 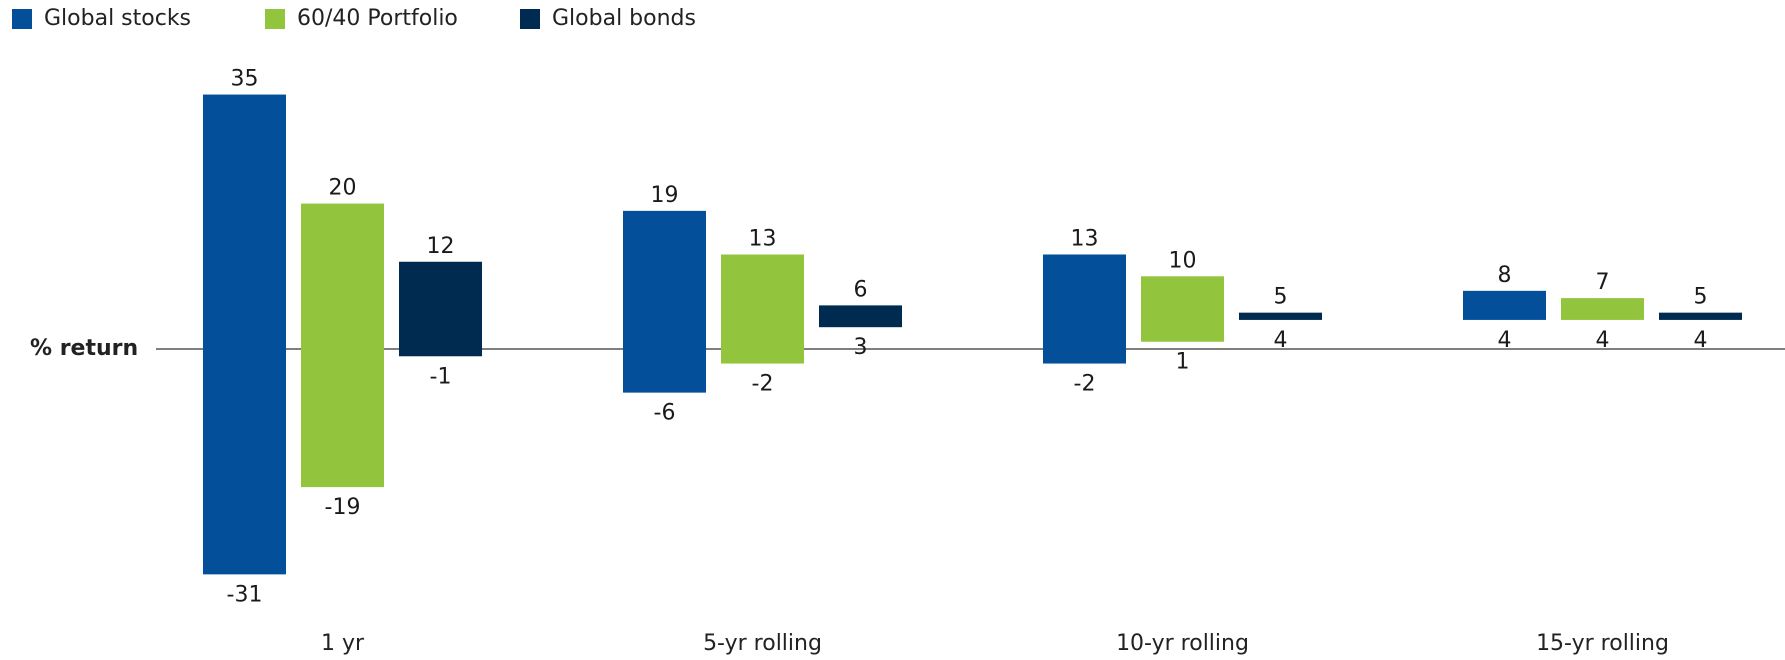 What do you see at coordinates (1505, 275) in the screenshot?
I see `data-label-high-global-stocks-15-yr-rolling: 8` at bounding box center [1505, 275].